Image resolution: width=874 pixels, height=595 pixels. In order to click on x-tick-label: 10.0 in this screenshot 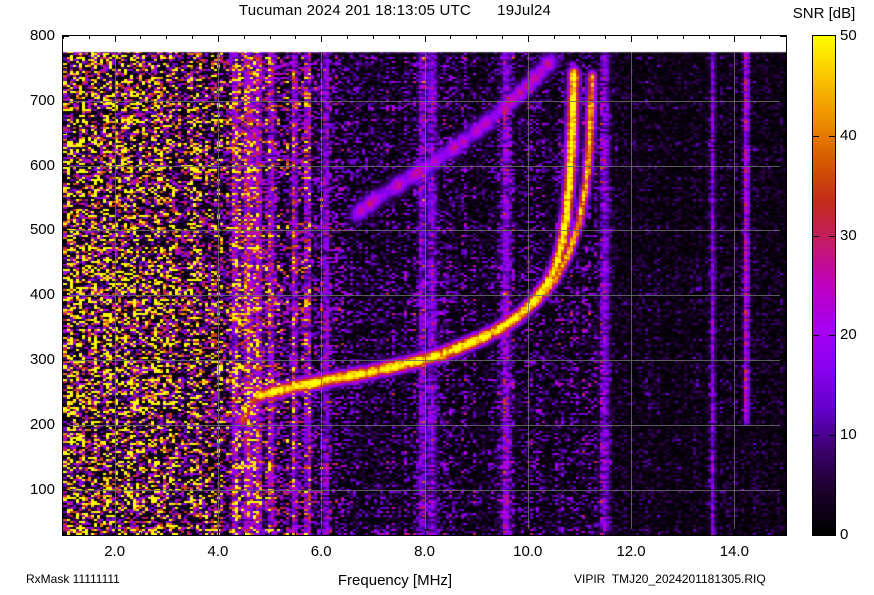, I will do `click(528, 551)`.